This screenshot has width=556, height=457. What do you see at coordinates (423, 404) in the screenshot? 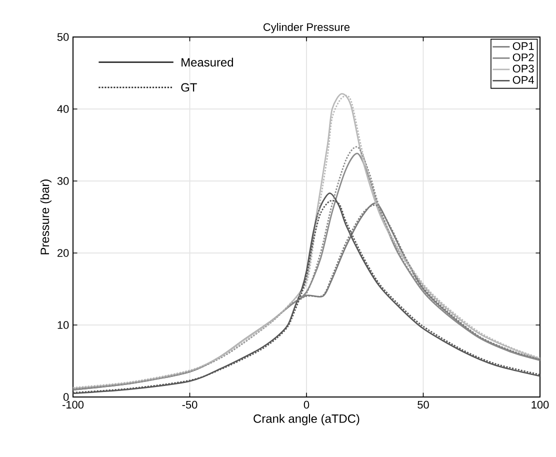
I see `x-tick-label: 50` at bounding box center [423, 404].